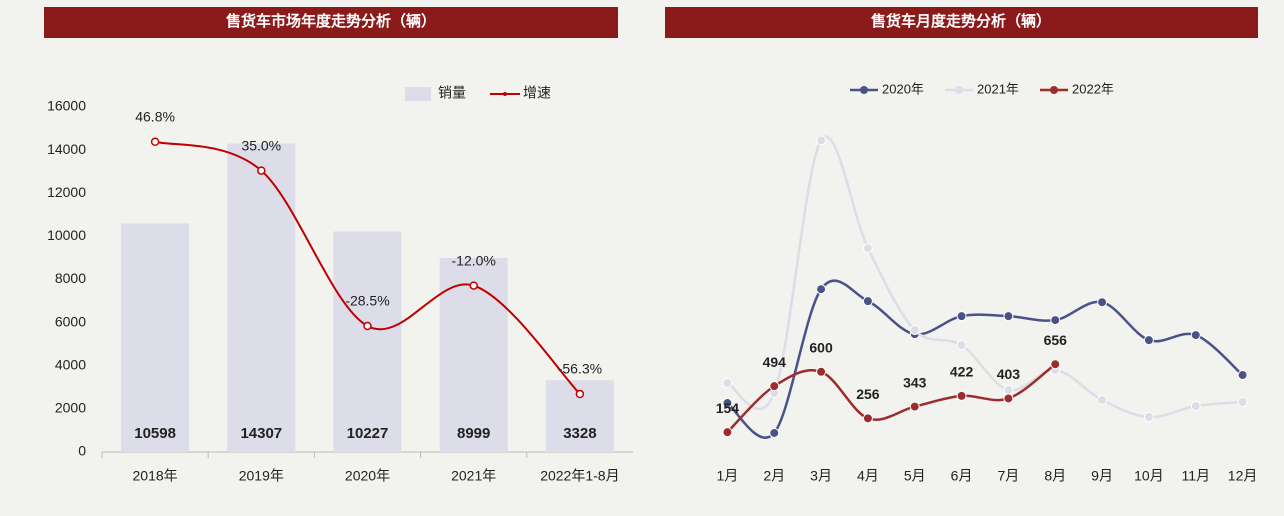  I want to click on data-label: -56.3%, so click(580, 369).